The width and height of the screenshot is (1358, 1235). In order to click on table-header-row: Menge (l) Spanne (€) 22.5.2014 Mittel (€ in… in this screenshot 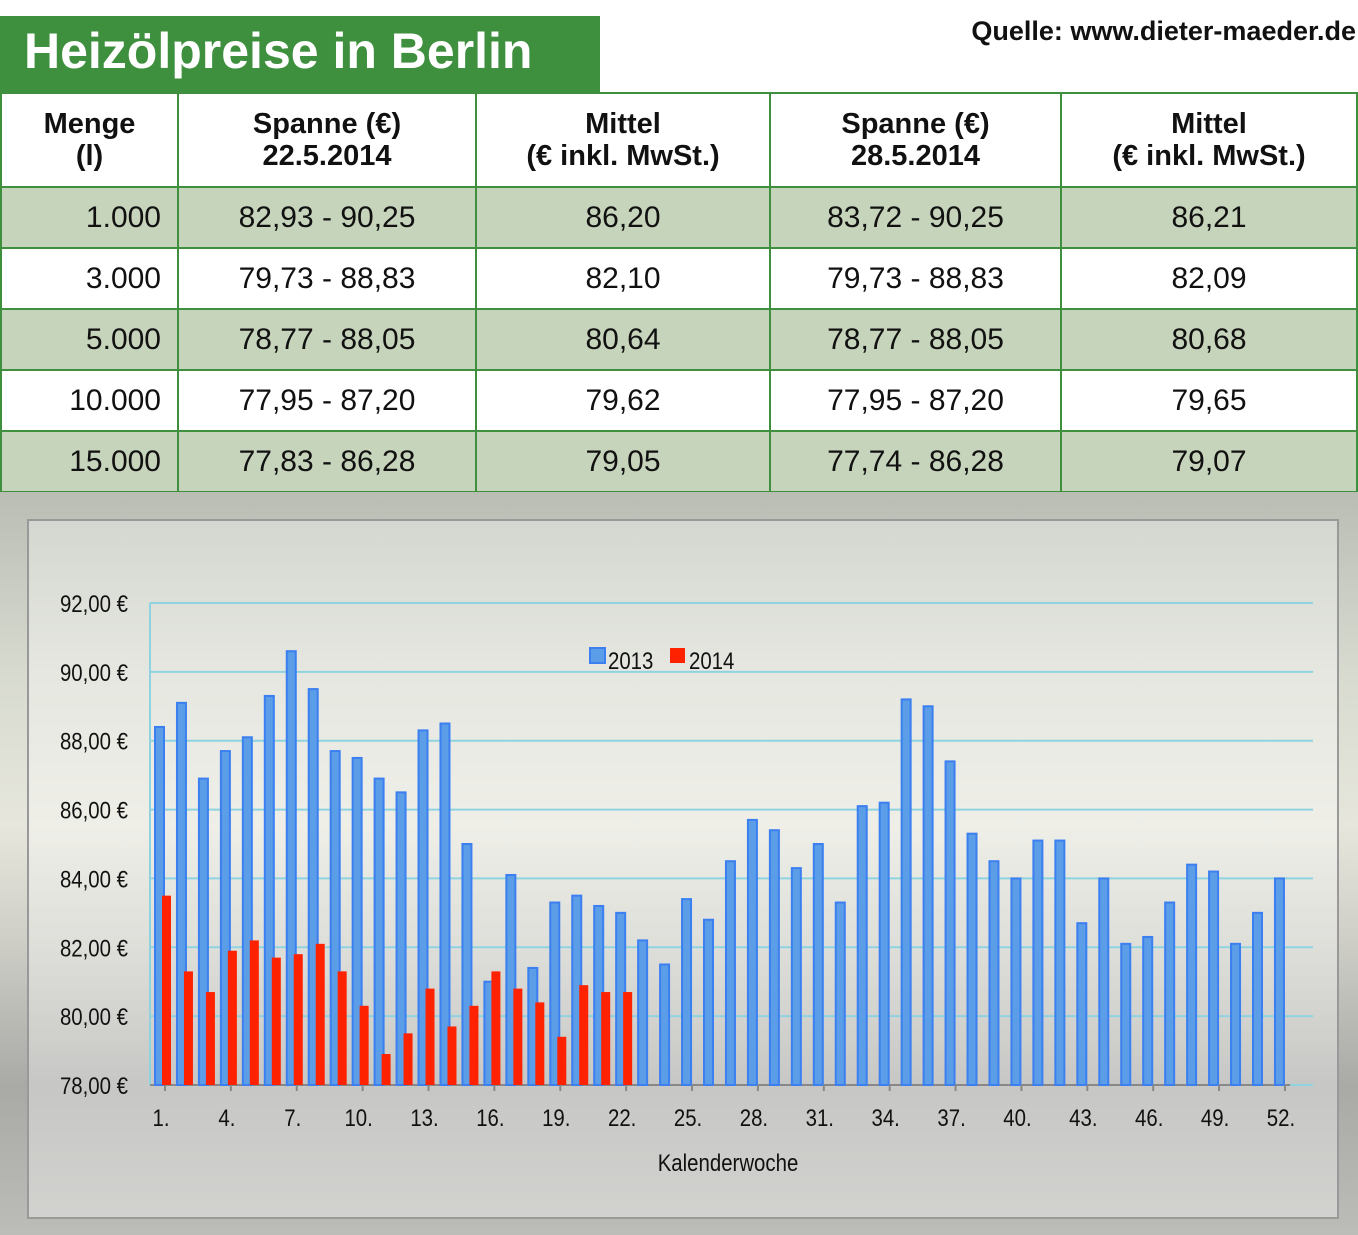, I will do `click(679, 140)`.